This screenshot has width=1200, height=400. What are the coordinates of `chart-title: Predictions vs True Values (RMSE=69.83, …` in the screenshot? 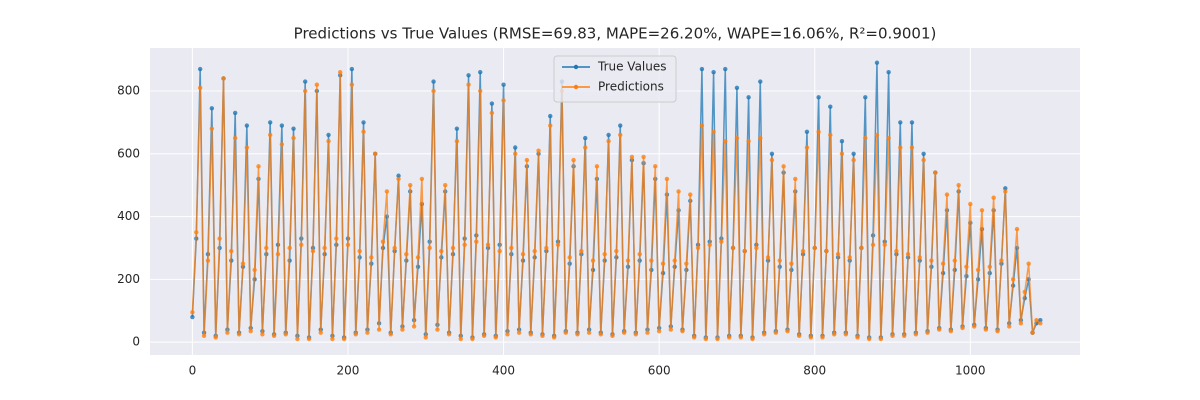 It's located at (615, 34).